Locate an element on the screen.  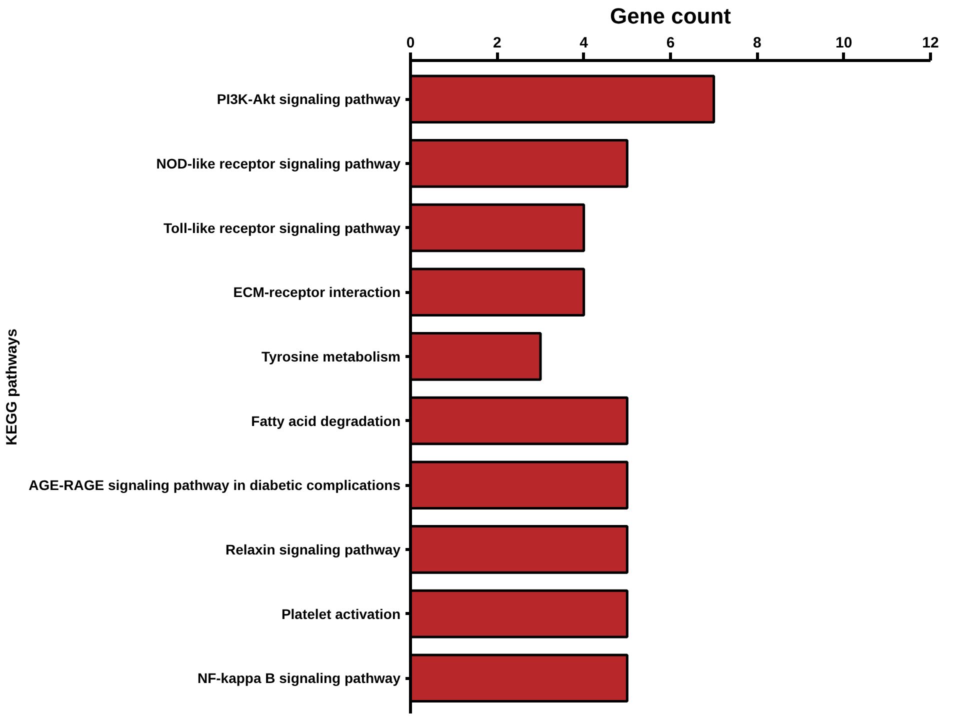
y-tick-label: Platelet activation is located at coordinates (341, 614).